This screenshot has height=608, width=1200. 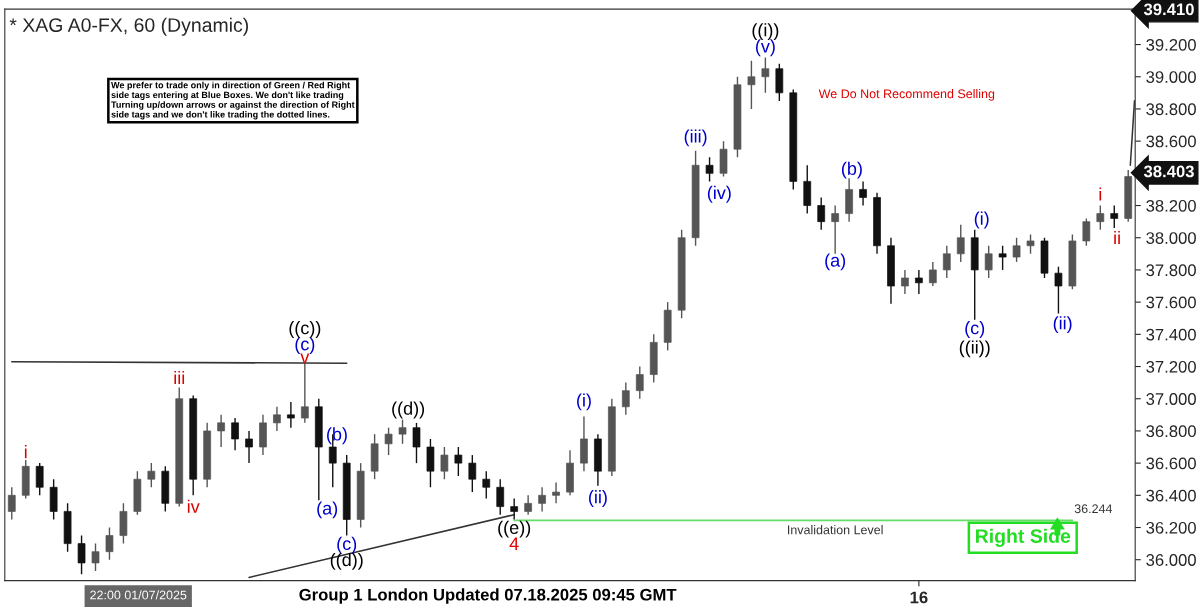 What do you see at coordinates (179, 377) in the screenshot?
I see `annotation: iii` at bounding box center [179, 377].